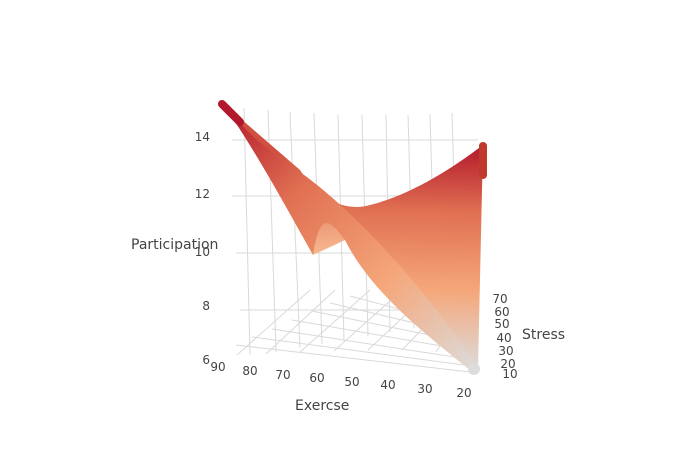 The image size is (700, 450). I want to click on x-tick-label: 90, so click(217, 367).